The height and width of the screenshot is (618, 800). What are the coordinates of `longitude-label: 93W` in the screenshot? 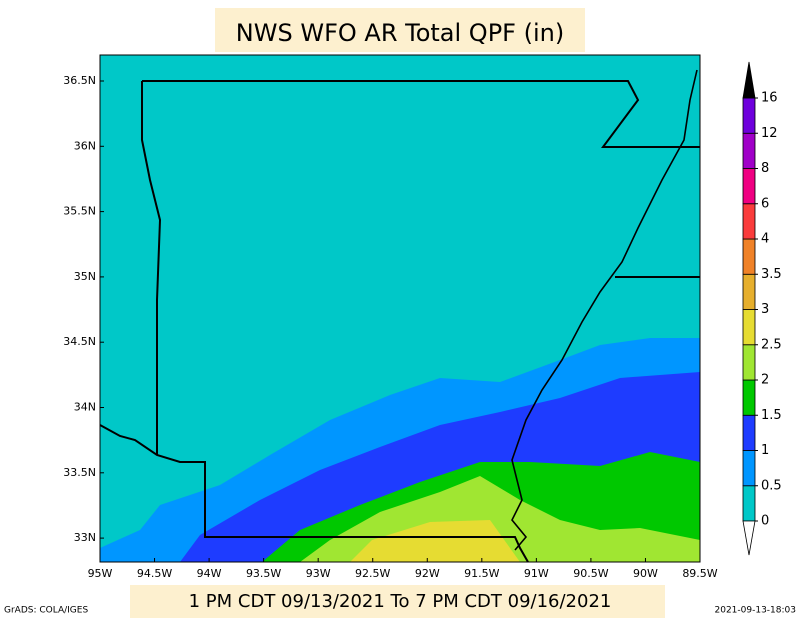 It's located at (318, 573).